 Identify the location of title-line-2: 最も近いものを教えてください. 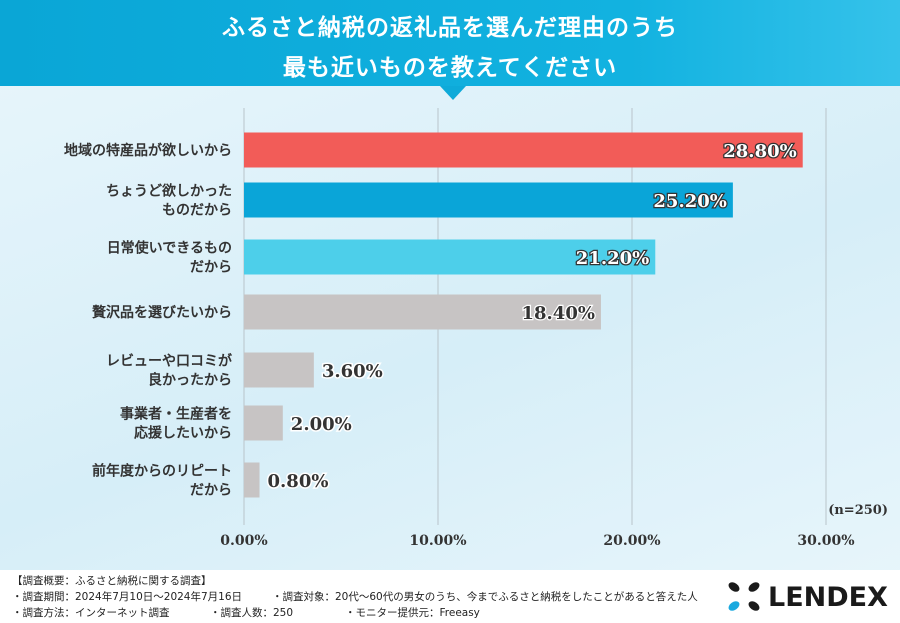
(450, 67).